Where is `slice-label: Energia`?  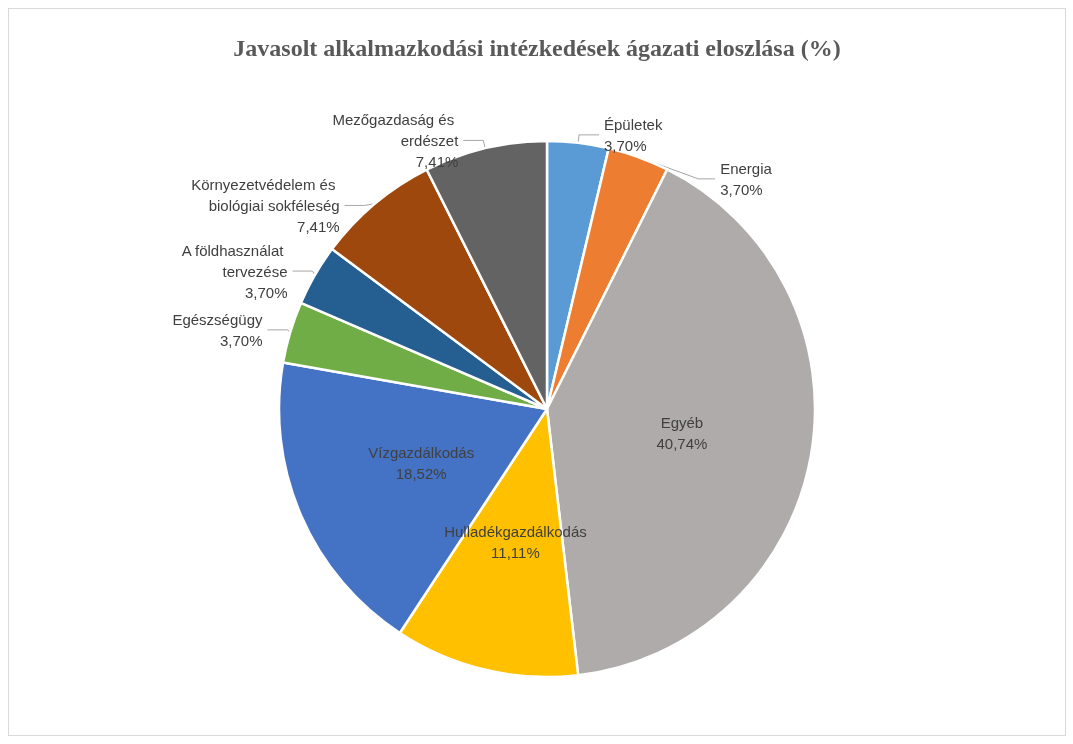
slice-label: Energia is located at coordinates (746, 168).